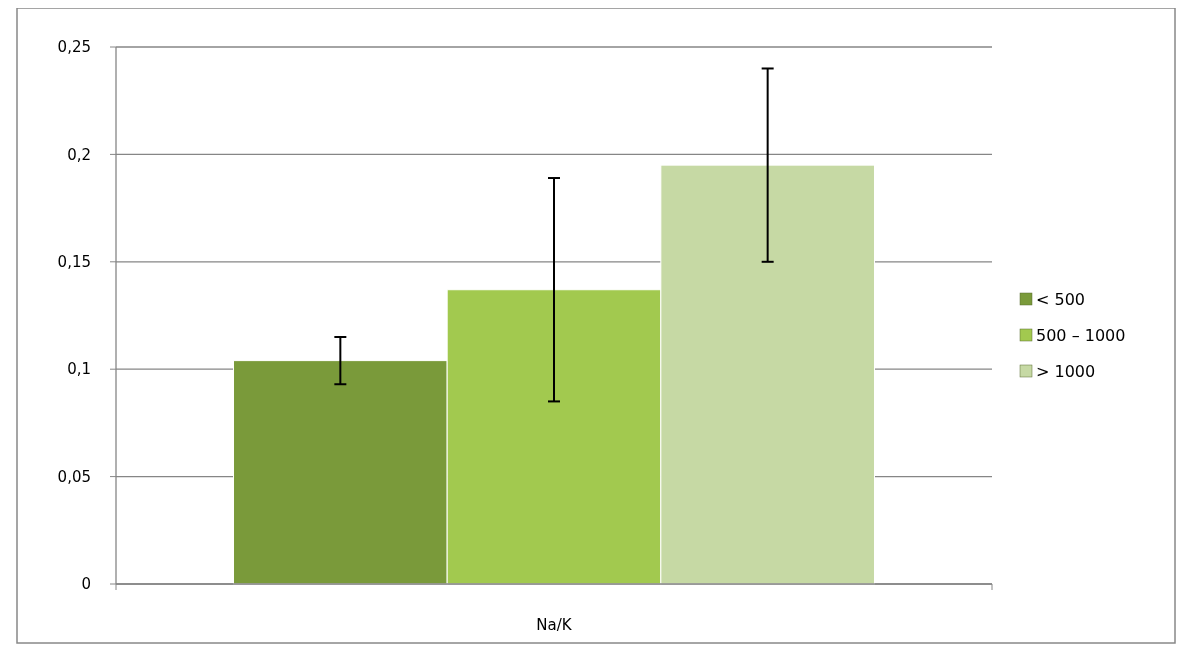 Image resolution: width=1184 pixels, height=657 pixels. I want to click on y-tick-label: 0, so click(86, 584).